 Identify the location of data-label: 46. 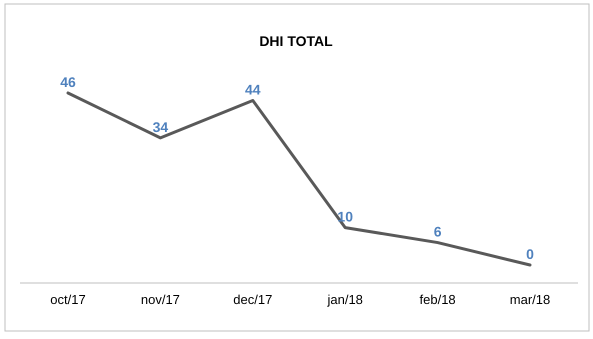
(68, 82).